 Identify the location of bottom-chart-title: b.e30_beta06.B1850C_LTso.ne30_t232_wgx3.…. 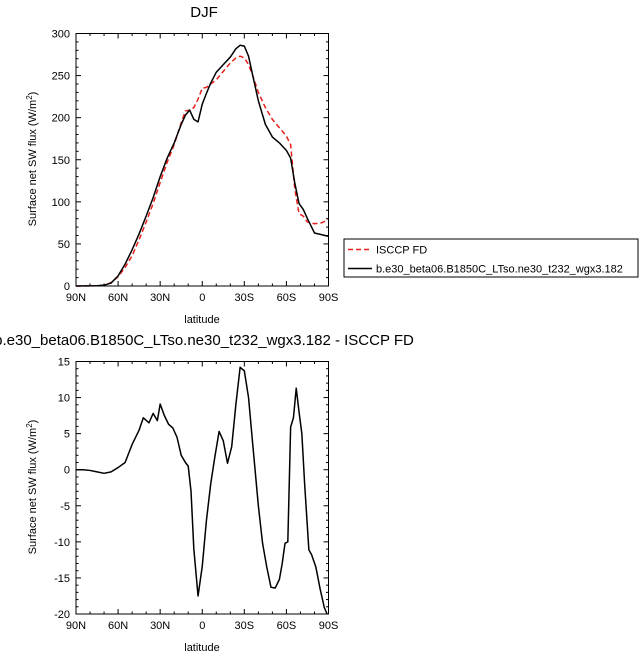
(207, 340).